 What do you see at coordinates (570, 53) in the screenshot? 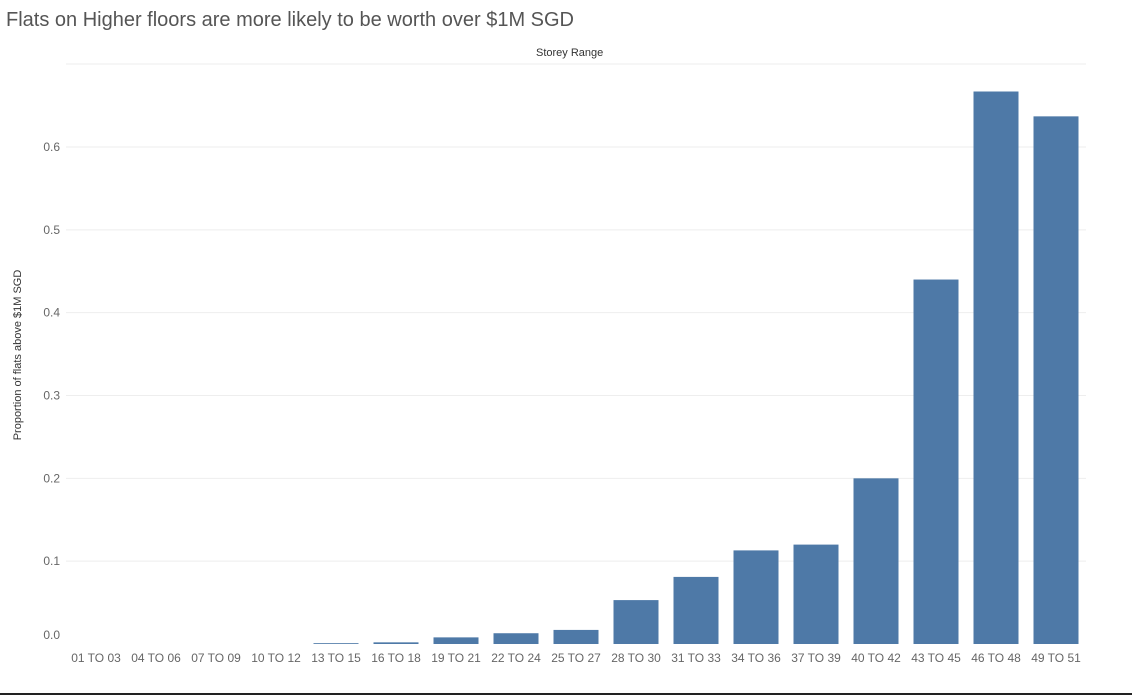
I see `x-axis-title: Storey Range` at bounding box center [570, 53].